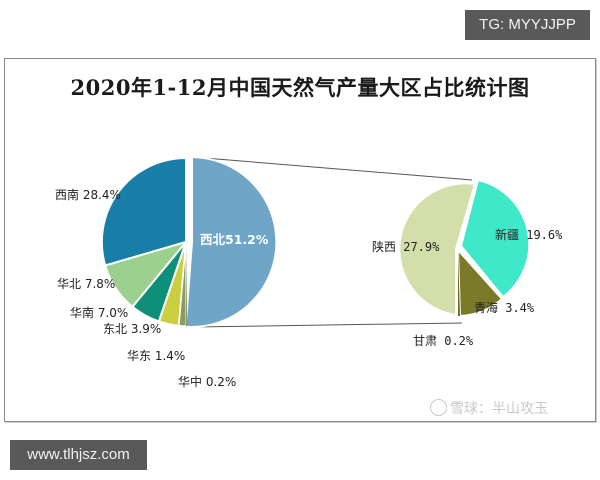  What do you see at coordinates (443, 341) in the screenshot?
I see `label-gansu: 甘肃 0.2%` at bounding box center [443, 341].